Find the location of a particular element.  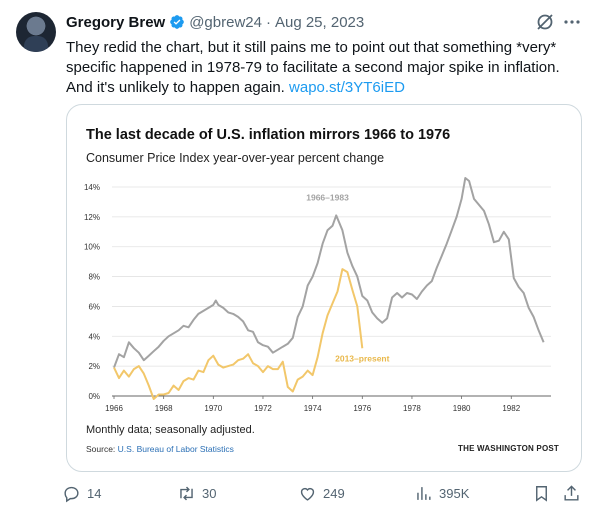

views-button: 395K is located at coordinates (441, 493).